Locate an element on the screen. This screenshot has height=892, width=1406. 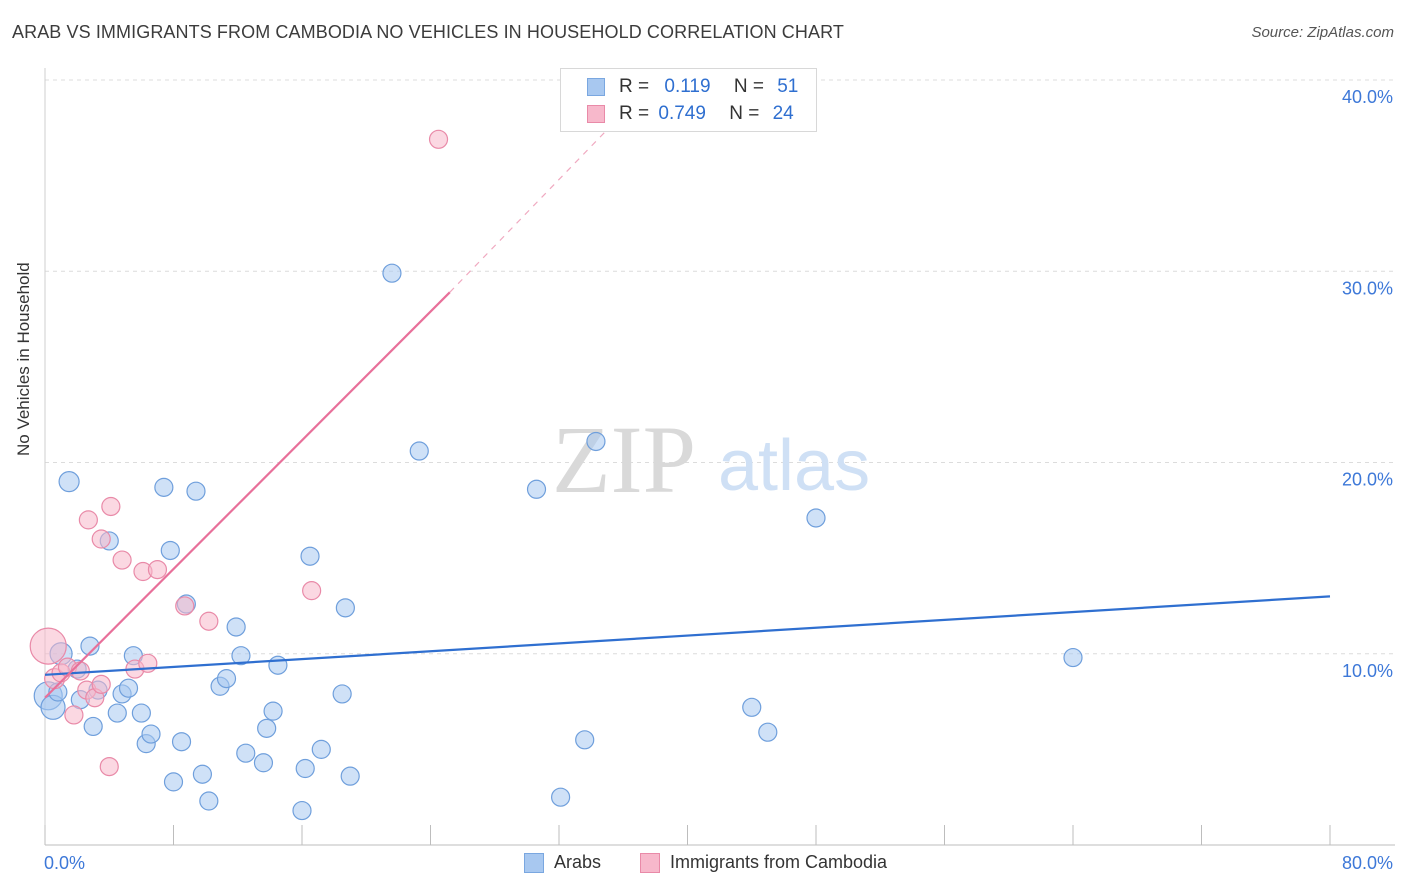
watermark: ZIP atlas is located at coordinates (711, 459).